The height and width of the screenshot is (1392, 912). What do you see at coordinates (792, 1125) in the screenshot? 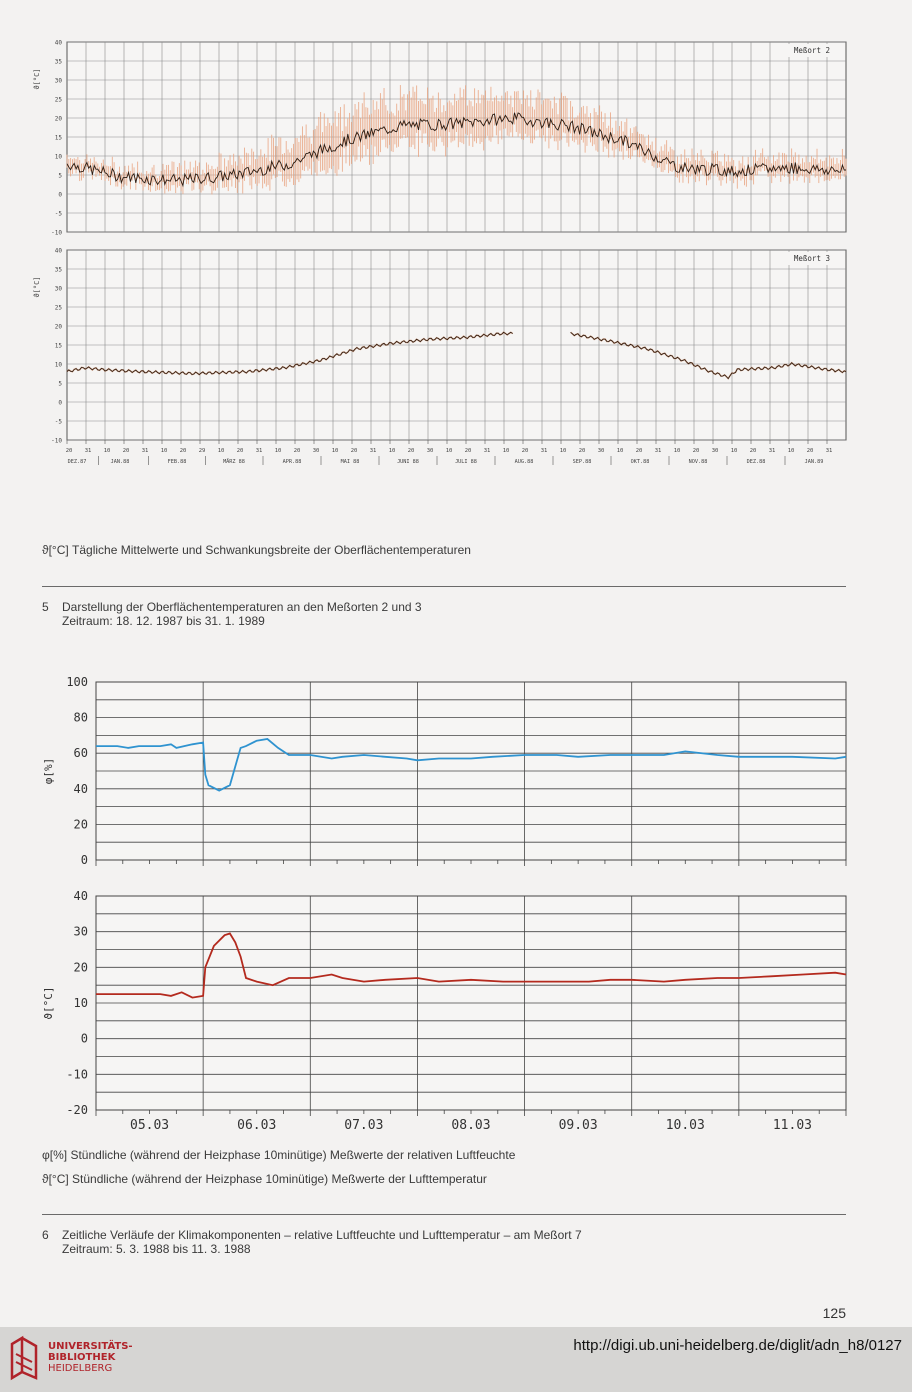
I see `x-tick-label: 11.03` at bounding box center [792, 1125].